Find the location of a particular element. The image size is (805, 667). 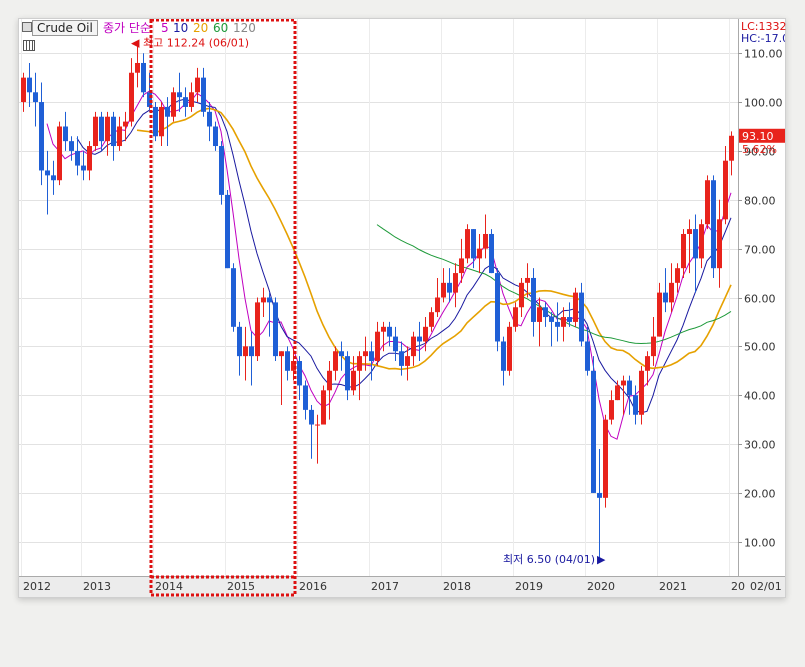

y-tick-label: 70.00 is located at coordinates (760, 250).